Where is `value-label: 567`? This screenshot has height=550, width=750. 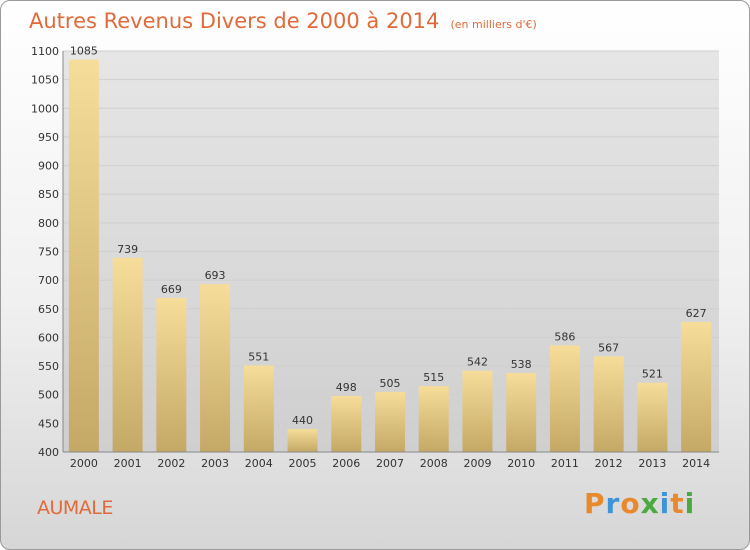 value-label: 567 is located at coordinates (608, 347).